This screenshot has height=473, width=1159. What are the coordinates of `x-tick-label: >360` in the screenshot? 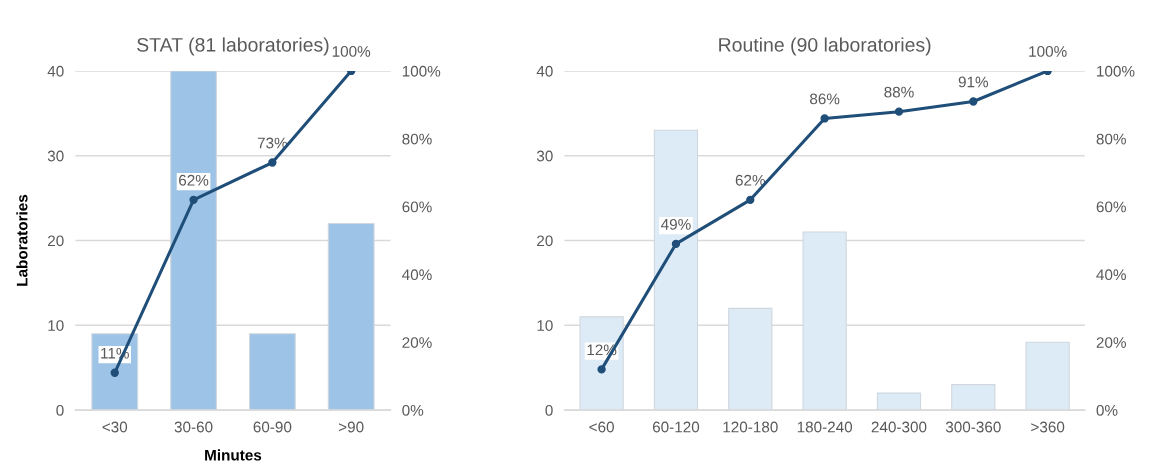 It's located at (1048, 427).